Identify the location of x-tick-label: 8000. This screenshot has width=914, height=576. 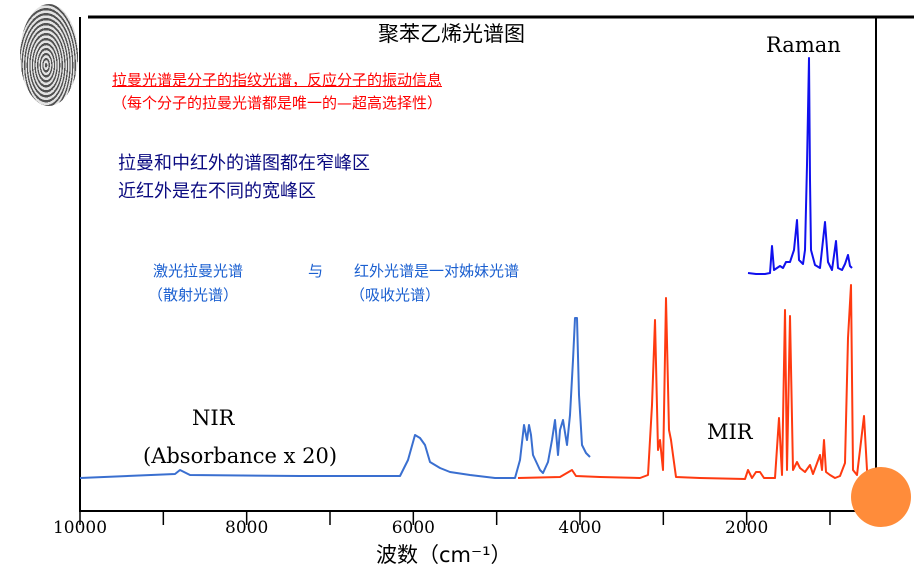
(247, 528).